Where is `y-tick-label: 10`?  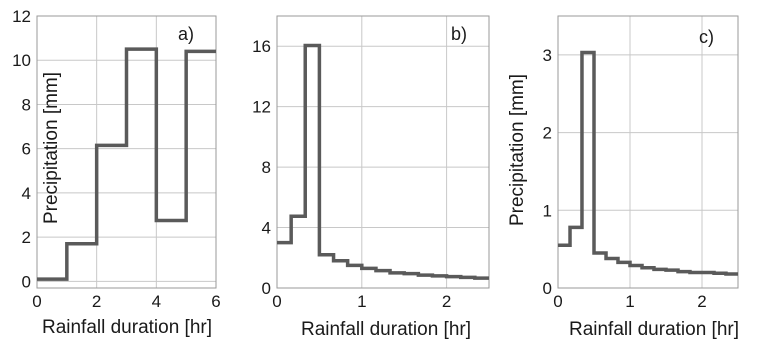 y-tick-label: 10 is located at coordinates (21, 60).